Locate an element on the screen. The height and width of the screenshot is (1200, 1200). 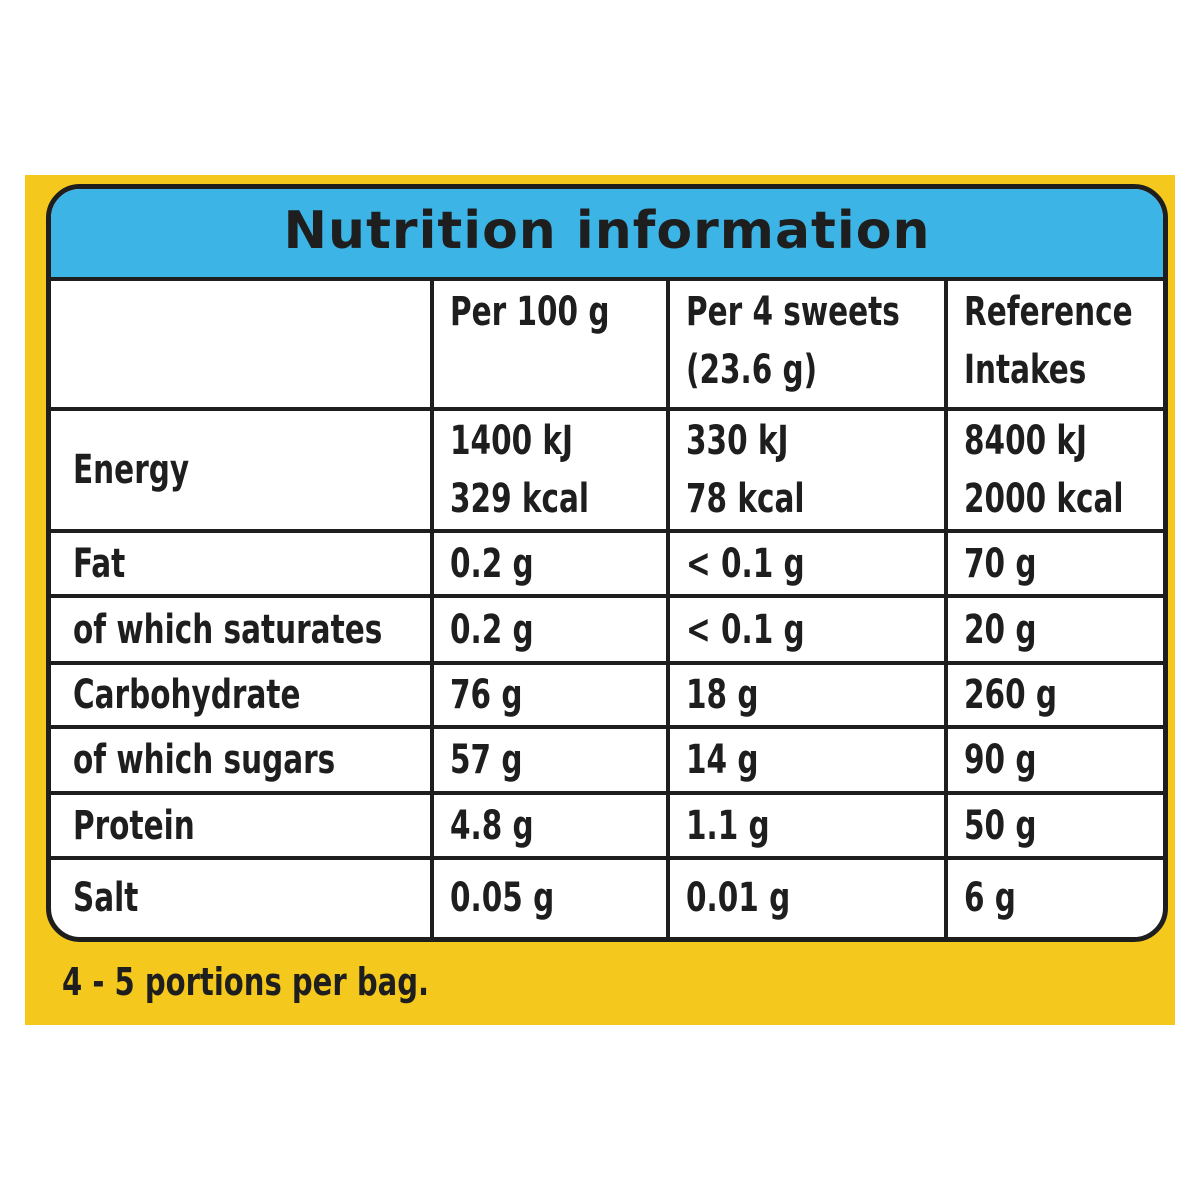
cell-value: 8400 kJ is located at coordinates (1025, 441).